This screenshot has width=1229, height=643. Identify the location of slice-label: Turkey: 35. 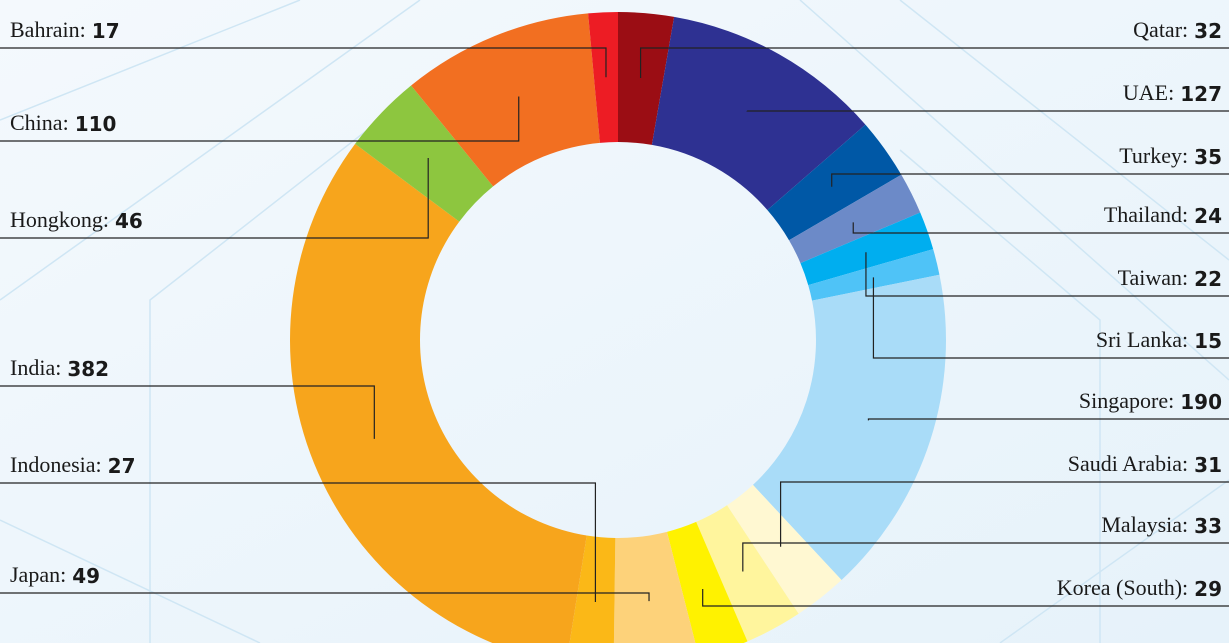
(1170, 155).